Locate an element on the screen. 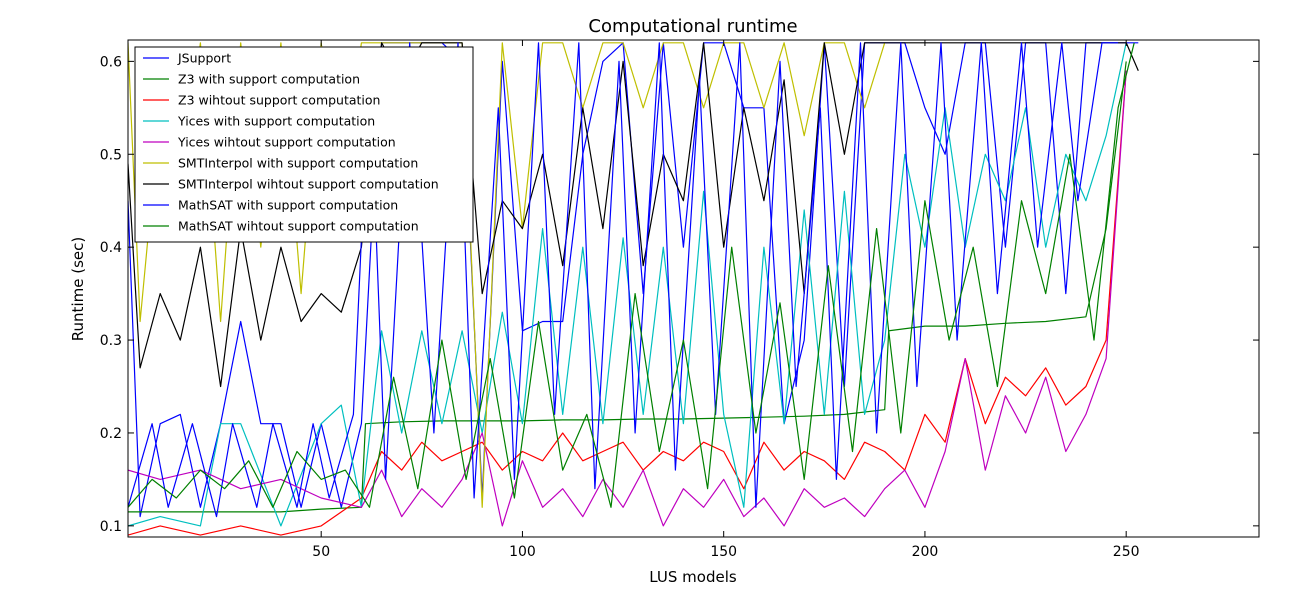 The width and height of the screenshot is (1290, 600). legend-entry-label: MathSAT with support computation is located at coordinates (288, 205).